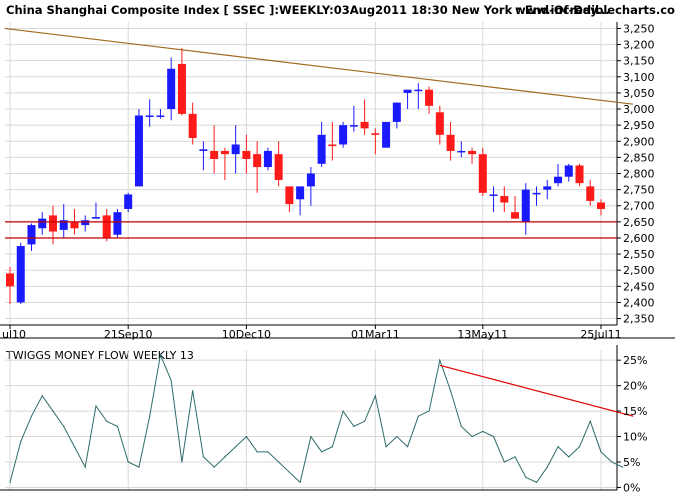 The height and width of the screenshot is (500, 675). I want to click on mf-y-tick-label: 15%, so click(635, 411).